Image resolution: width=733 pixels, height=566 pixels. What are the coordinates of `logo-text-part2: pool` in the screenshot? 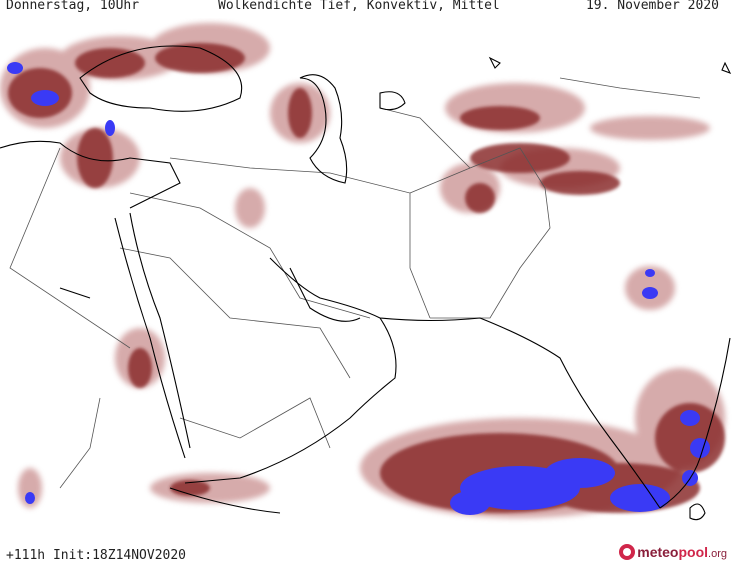 It's located at (693, 552).